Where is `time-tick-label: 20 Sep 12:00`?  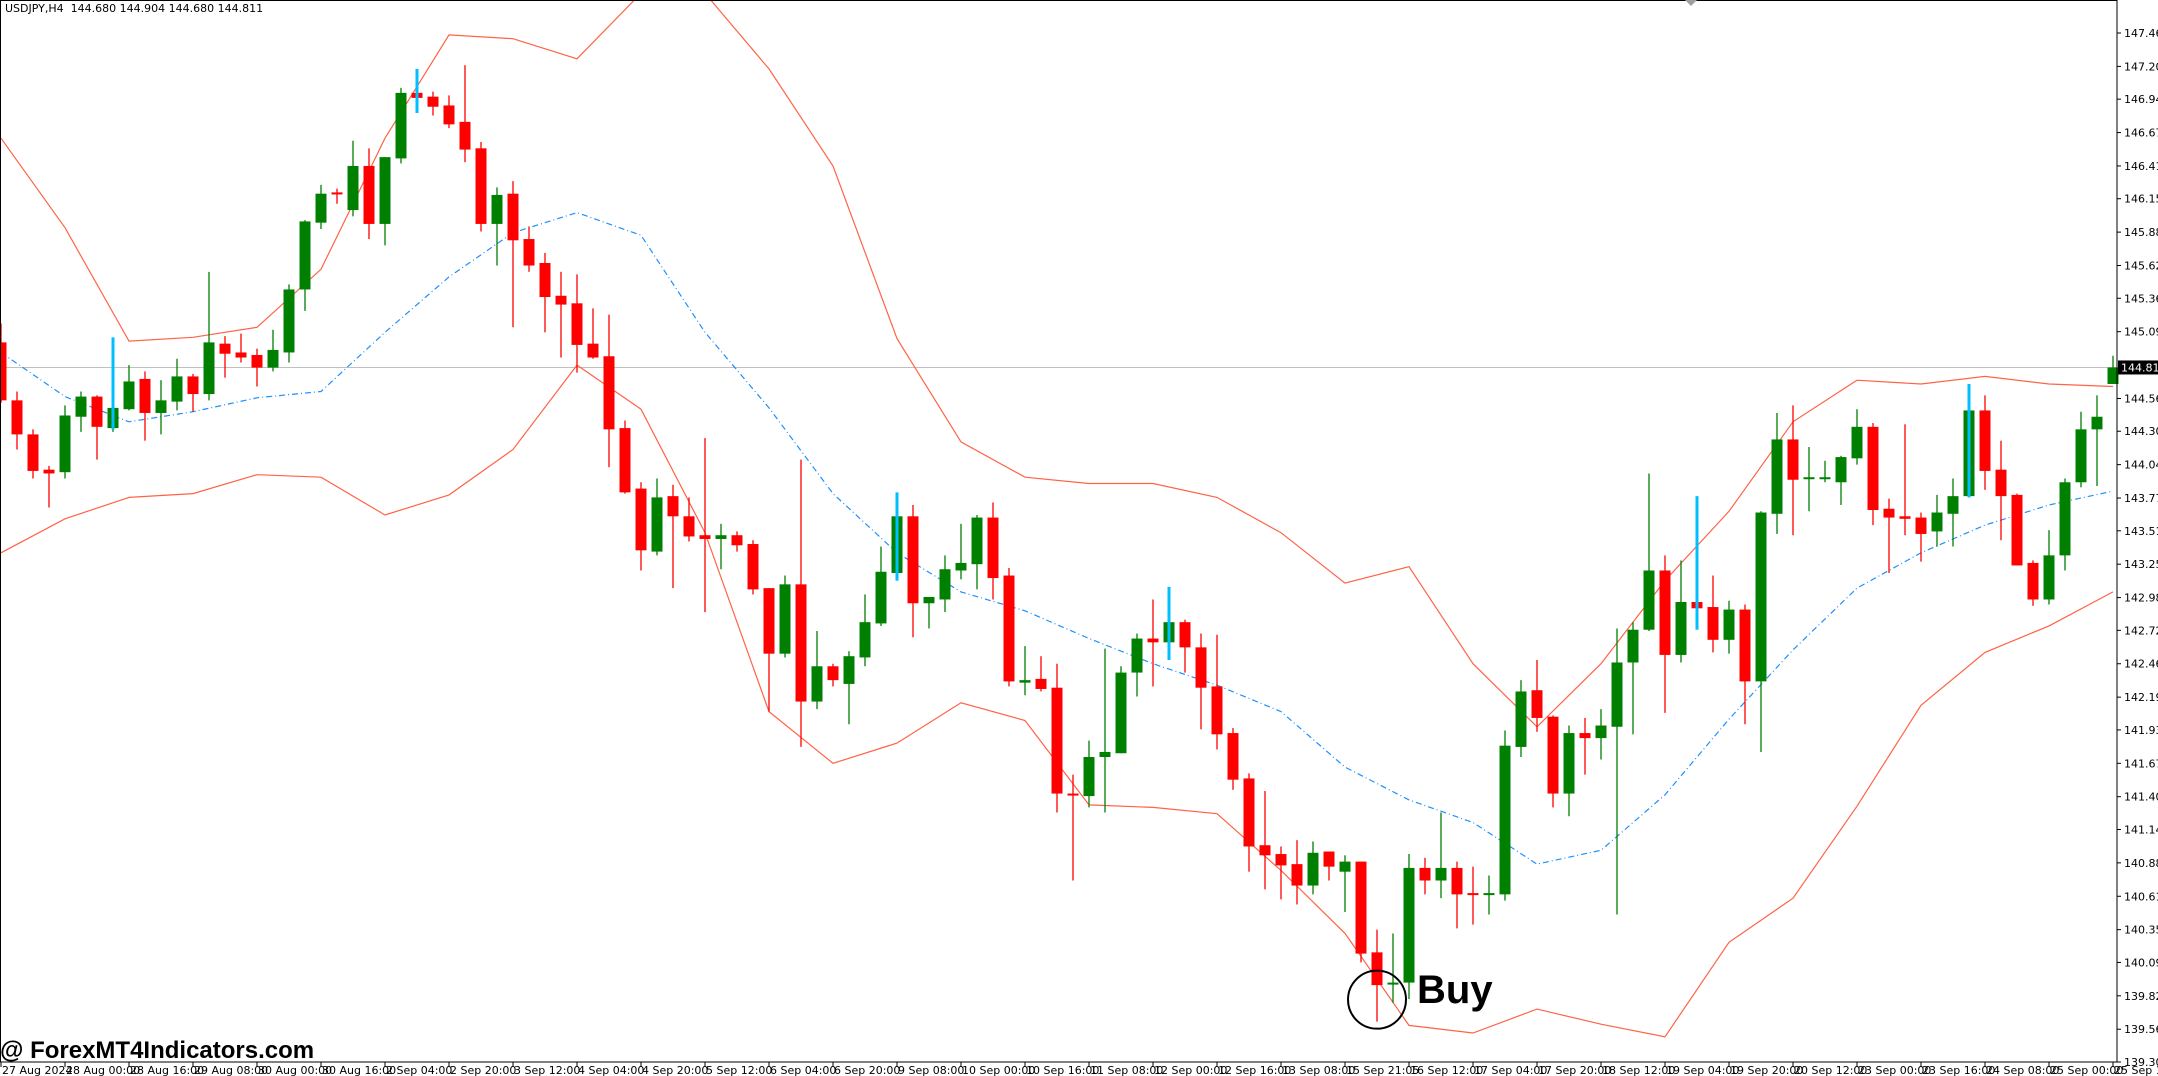 time-tick-label: 20 Sep 12:00 is located at coordinates (1830, 1070).